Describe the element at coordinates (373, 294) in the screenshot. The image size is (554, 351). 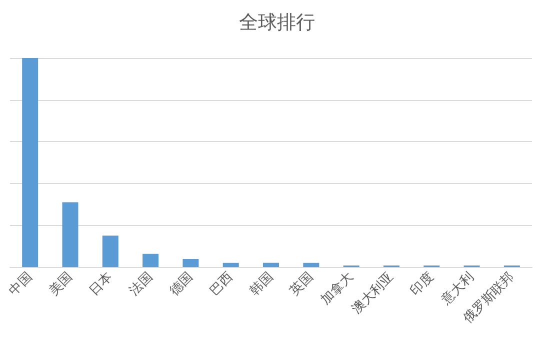
I see `x-tick-label: 澳大利亚` at that location.